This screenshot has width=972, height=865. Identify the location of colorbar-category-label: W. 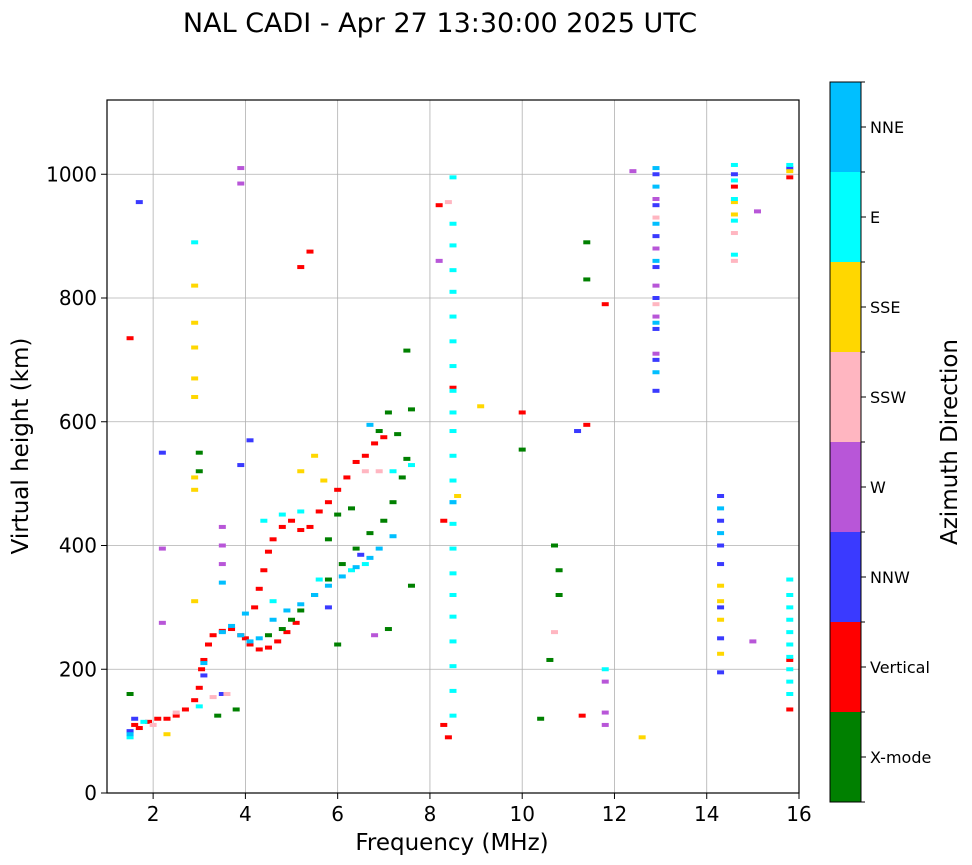
(878, 487).